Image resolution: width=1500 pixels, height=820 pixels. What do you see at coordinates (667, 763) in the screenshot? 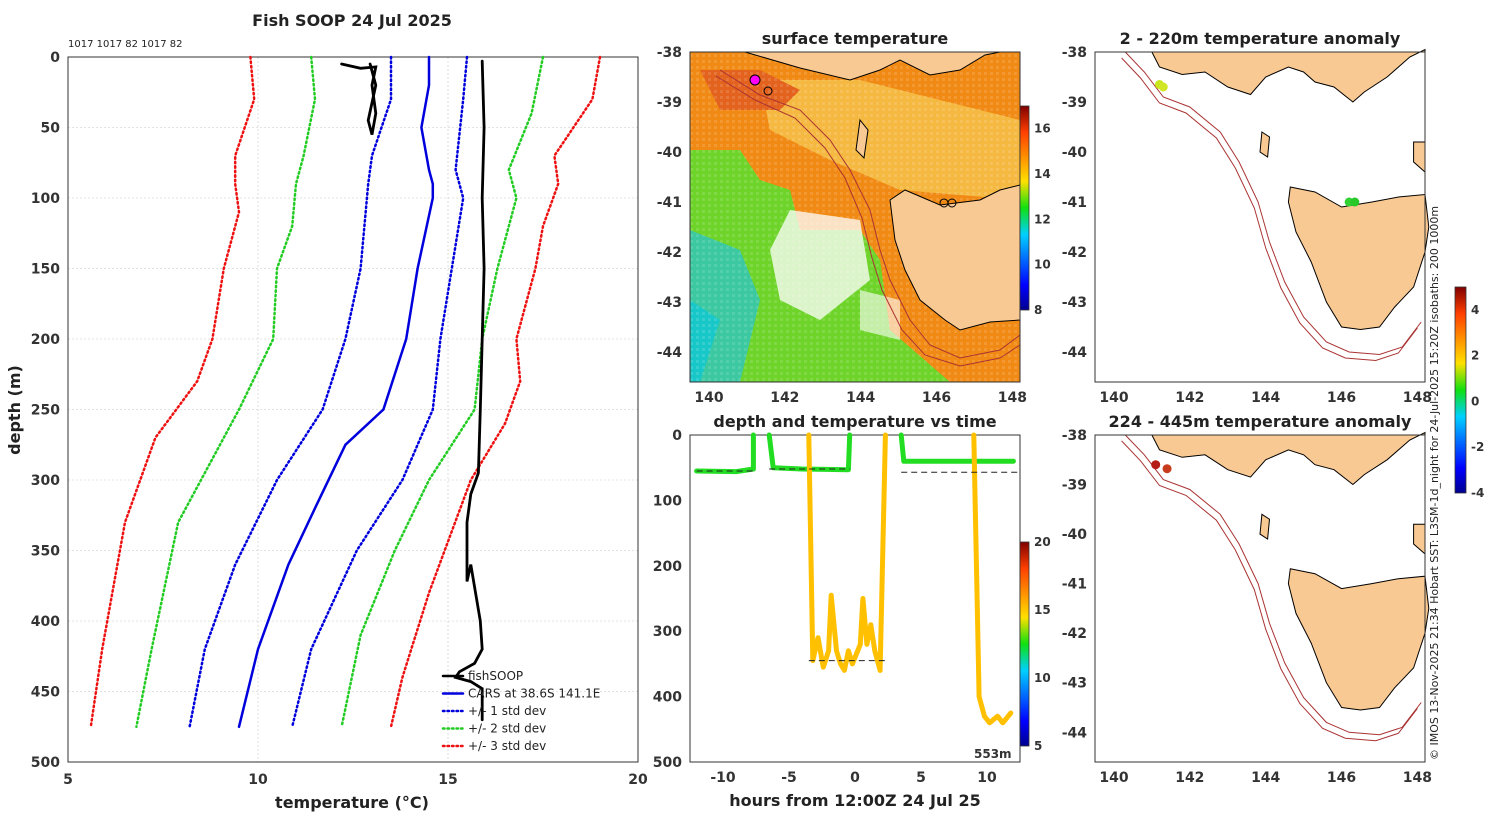
I see `depth-time-y-tick: 500` at bounding box center [667, 763].